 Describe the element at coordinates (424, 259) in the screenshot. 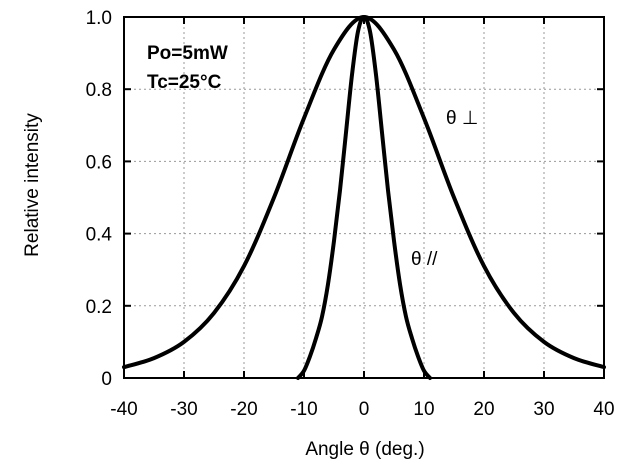

I see `series-label-parallel: θ //` at that location.